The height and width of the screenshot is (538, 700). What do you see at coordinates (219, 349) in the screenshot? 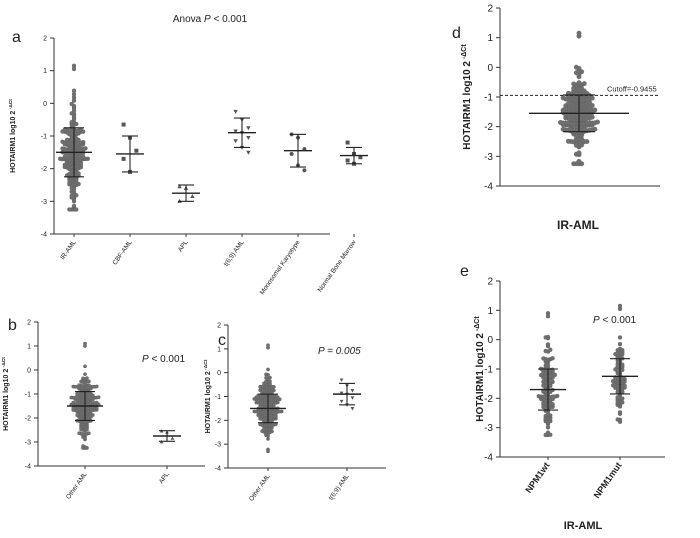
I see `c-ytick-label-5: 1` at bounding box center [219, 349].